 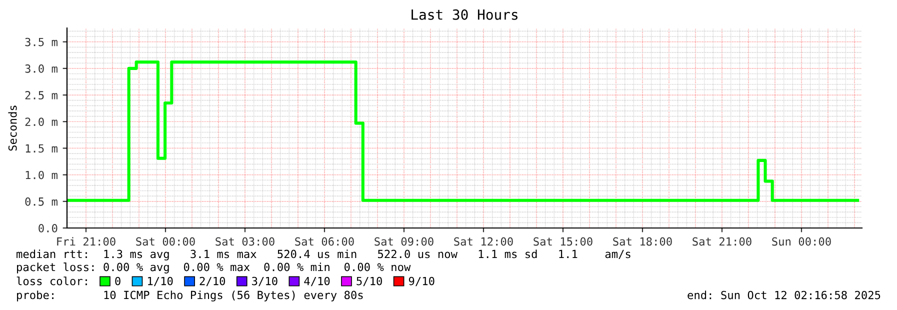 I want to click on y-axis-title: Seconds, so click(x=12, y=128).